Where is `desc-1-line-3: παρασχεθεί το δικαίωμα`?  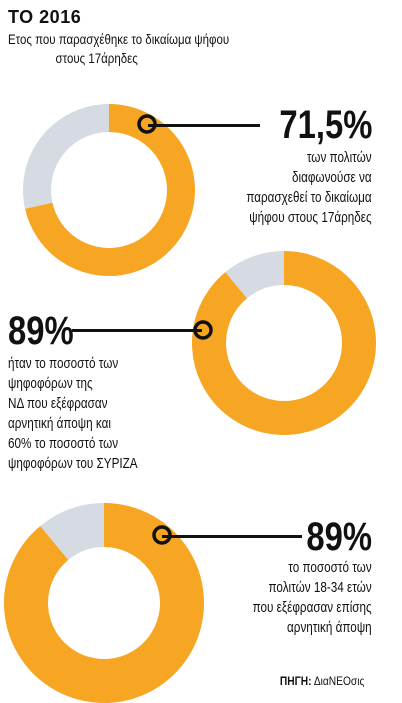 desc-1-line-3: παρασχεθεί το δικαίωμα is located at coordinates (309, 197).